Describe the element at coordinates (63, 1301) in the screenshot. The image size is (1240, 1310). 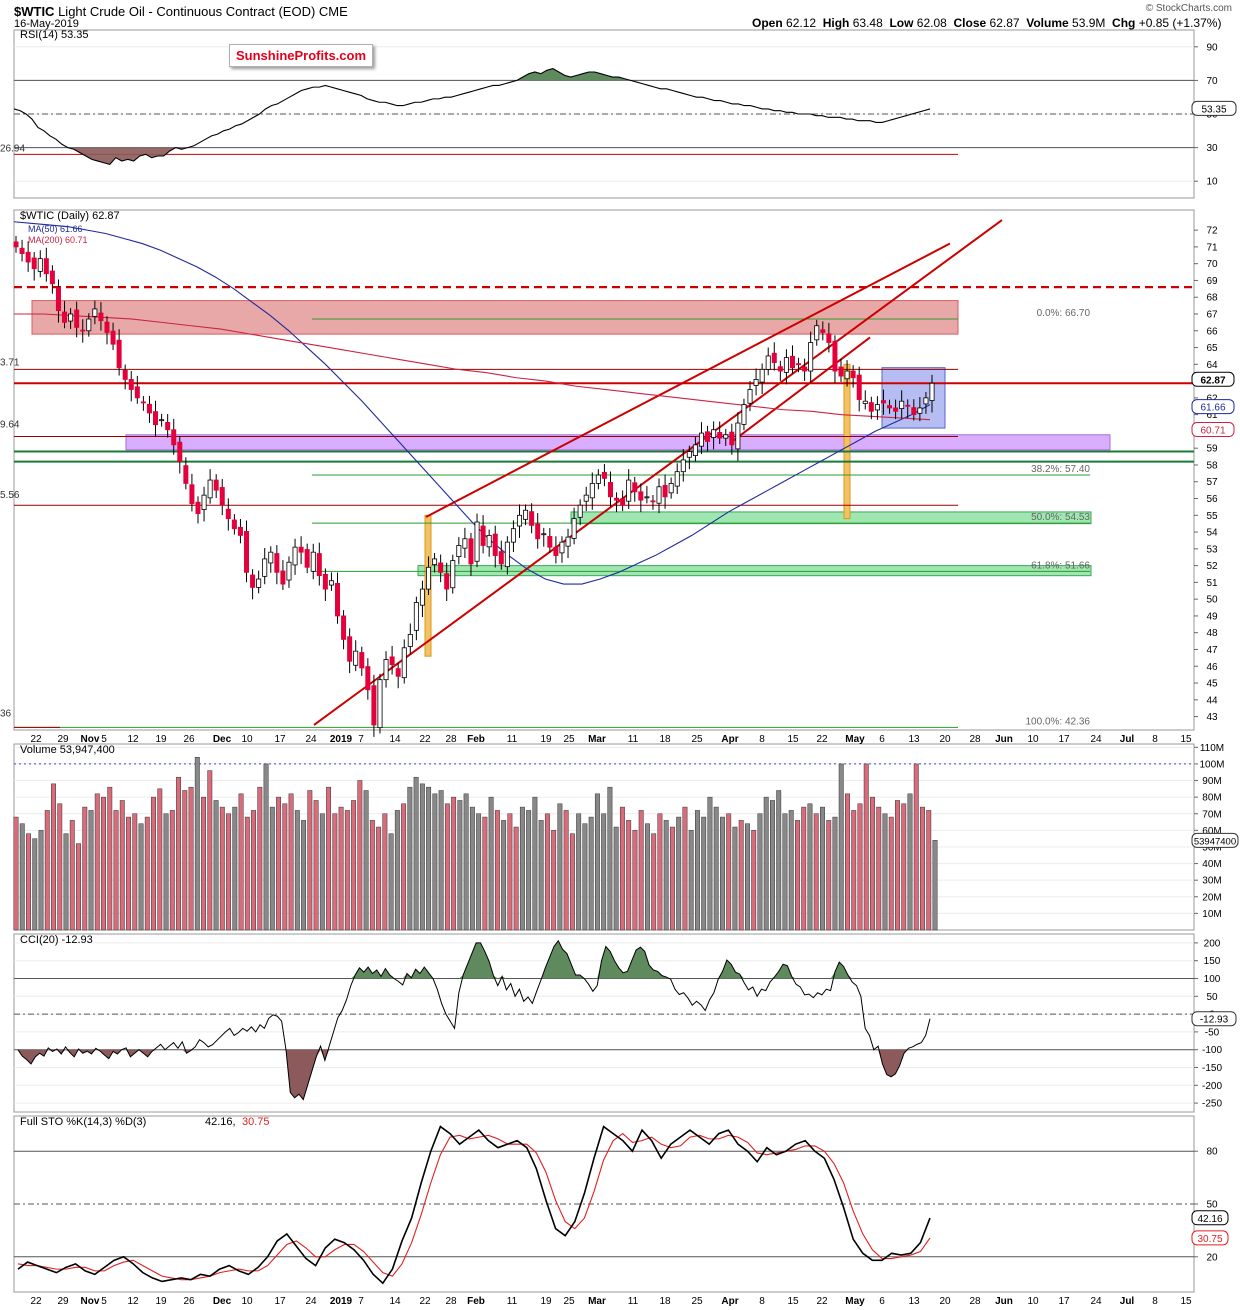
I see `x-axis-label: 29` at that location.